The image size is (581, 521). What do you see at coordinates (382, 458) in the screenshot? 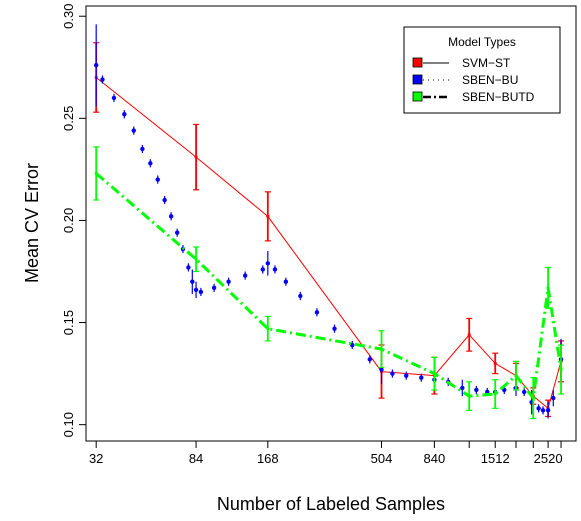
I see `x-tick-label: 504` at bounding box center [382, 458].